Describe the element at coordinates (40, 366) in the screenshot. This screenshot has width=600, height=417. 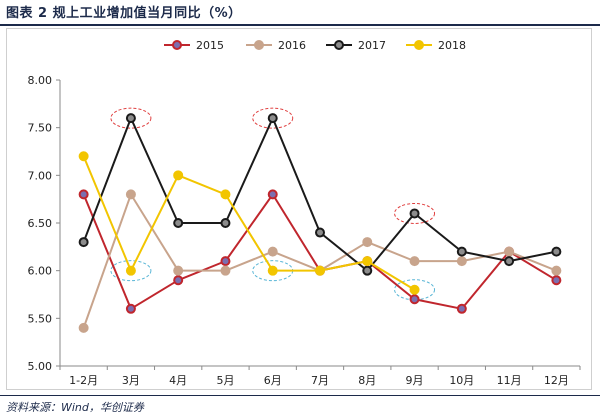
I see `y-tick-label: 5.00` at that location.